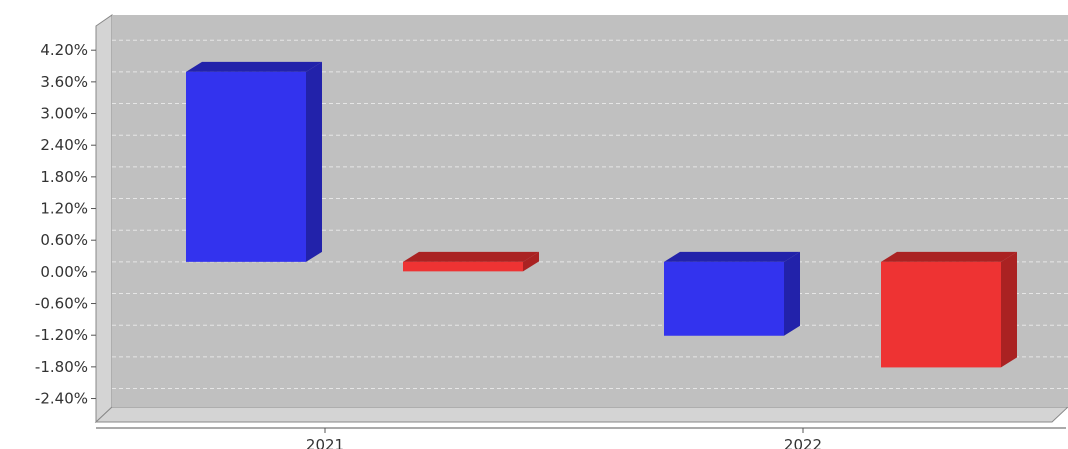  I want to click on floor, so click(581, 414).